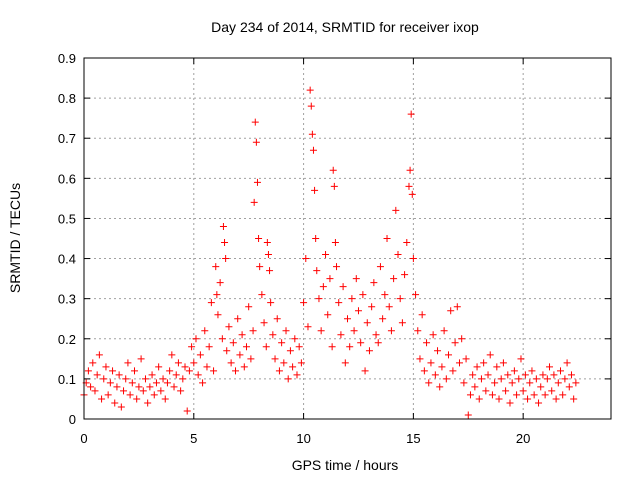 This screenshot has width=640, height=480. What do you see at coordinates (72, 419) in the screenshot?
I see `y-tick-label: 0` at bounding box center [72, 419].